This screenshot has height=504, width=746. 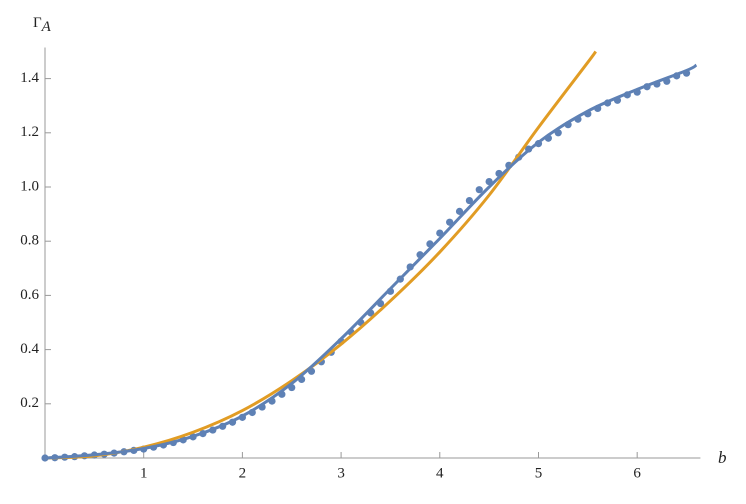 What do you see at coordinates (144, 473) in the screenshot?
I see `x-tick-label: 1` at bounding box center [144, 473].